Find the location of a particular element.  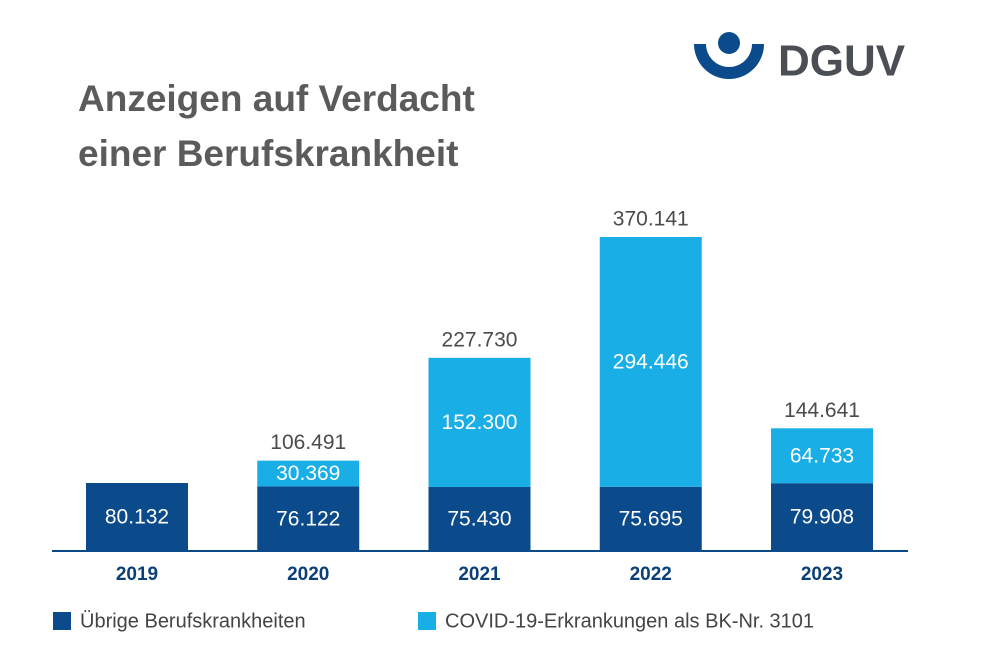

value-label: 152.300 is located at coordinates (480, 422).